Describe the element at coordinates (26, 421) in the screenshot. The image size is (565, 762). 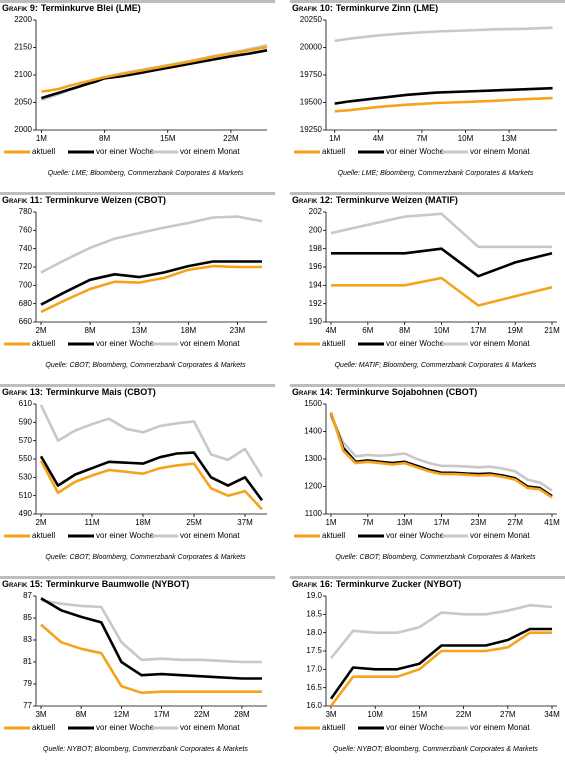
I see `y-tick-label: 590` at that location.